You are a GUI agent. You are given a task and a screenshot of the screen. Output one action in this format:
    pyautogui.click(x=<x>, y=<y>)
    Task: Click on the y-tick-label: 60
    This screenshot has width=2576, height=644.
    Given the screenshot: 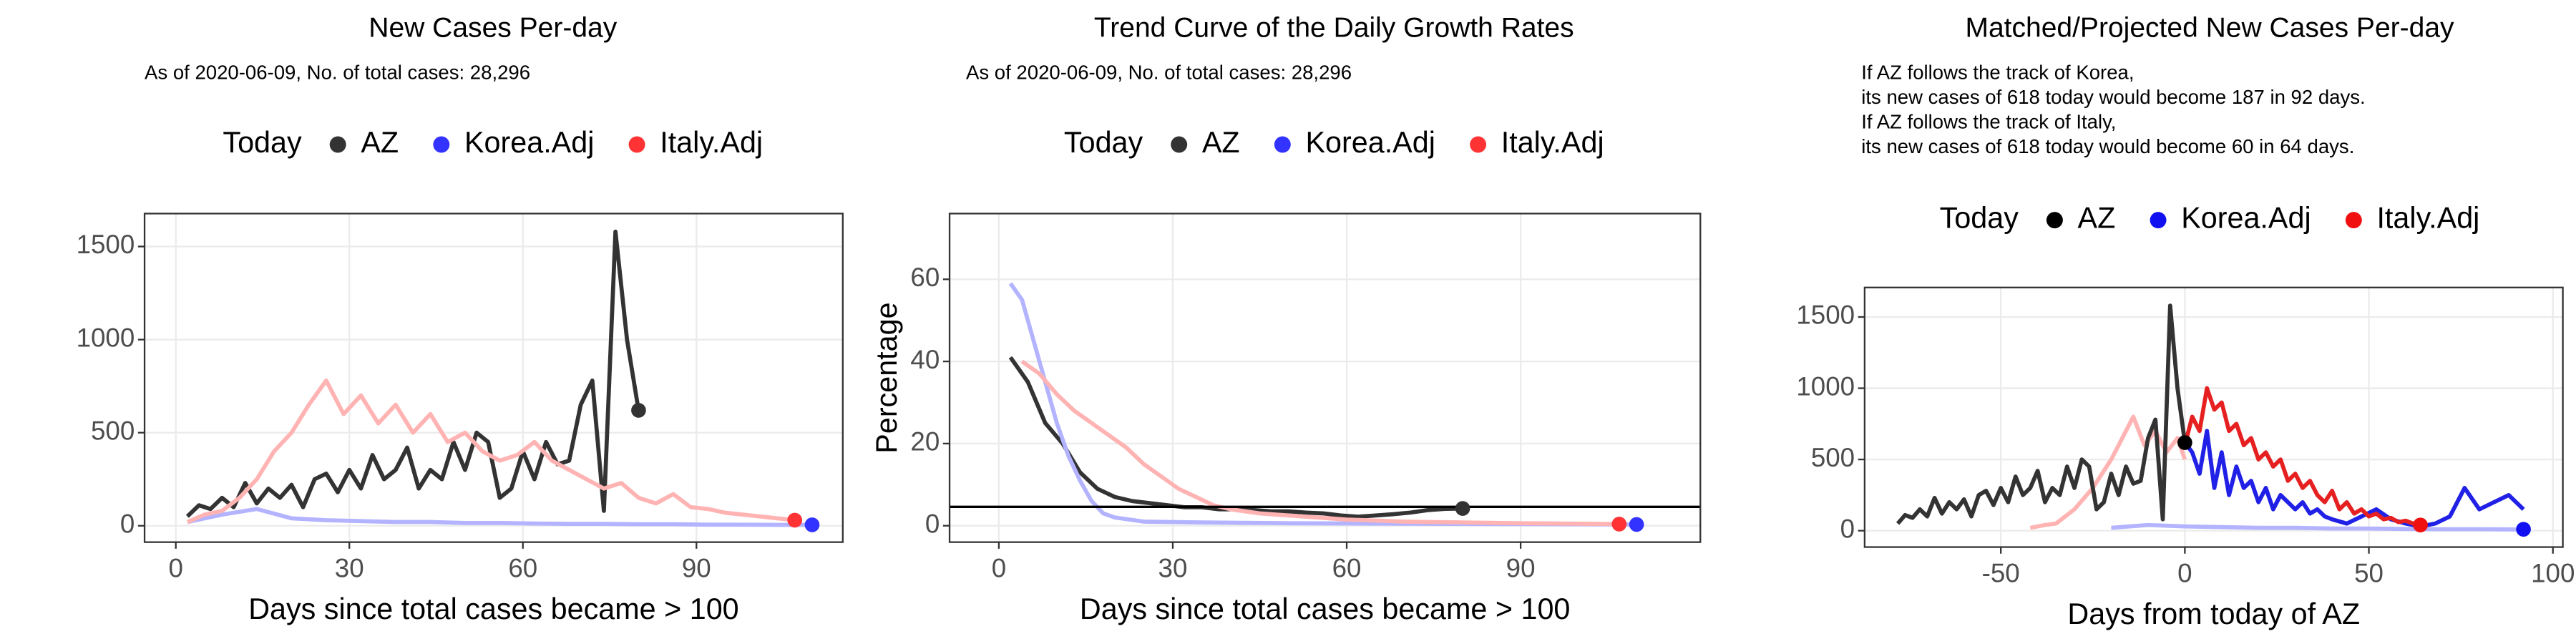 What is the action you would take?
    pyautogui.click(x=925, y=277)
    